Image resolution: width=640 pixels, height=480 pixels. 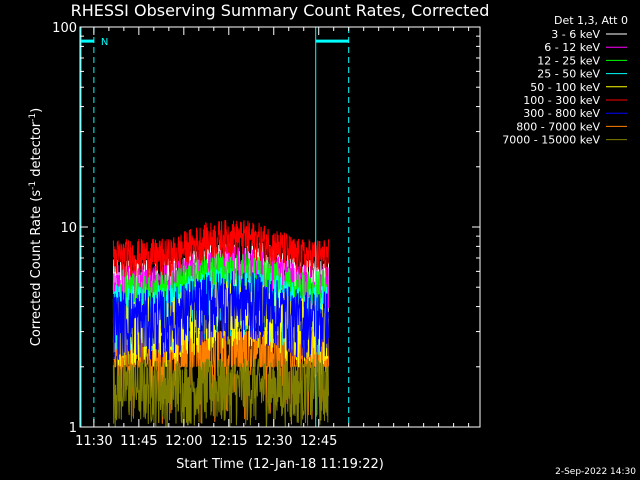 I want to click on y-tick-label: 10, so click(x=68, y=228).